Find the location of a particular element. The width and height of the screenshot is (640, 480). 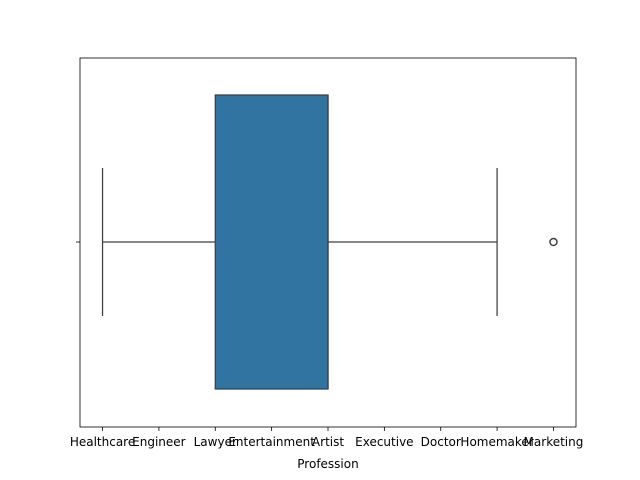

outlier-point is located at coordinates (553, 242).